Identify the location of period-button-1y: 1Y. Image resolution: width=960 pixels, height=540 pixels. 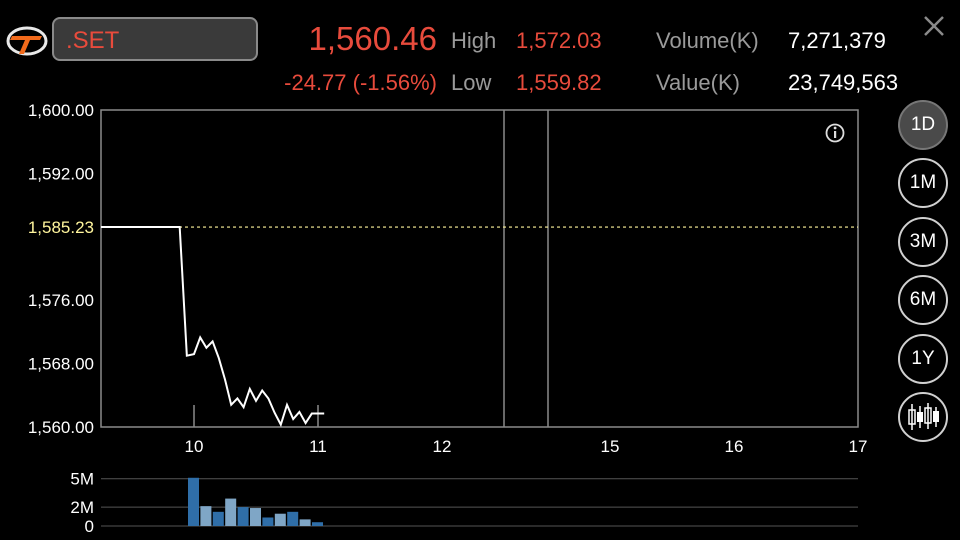
(923, 359).